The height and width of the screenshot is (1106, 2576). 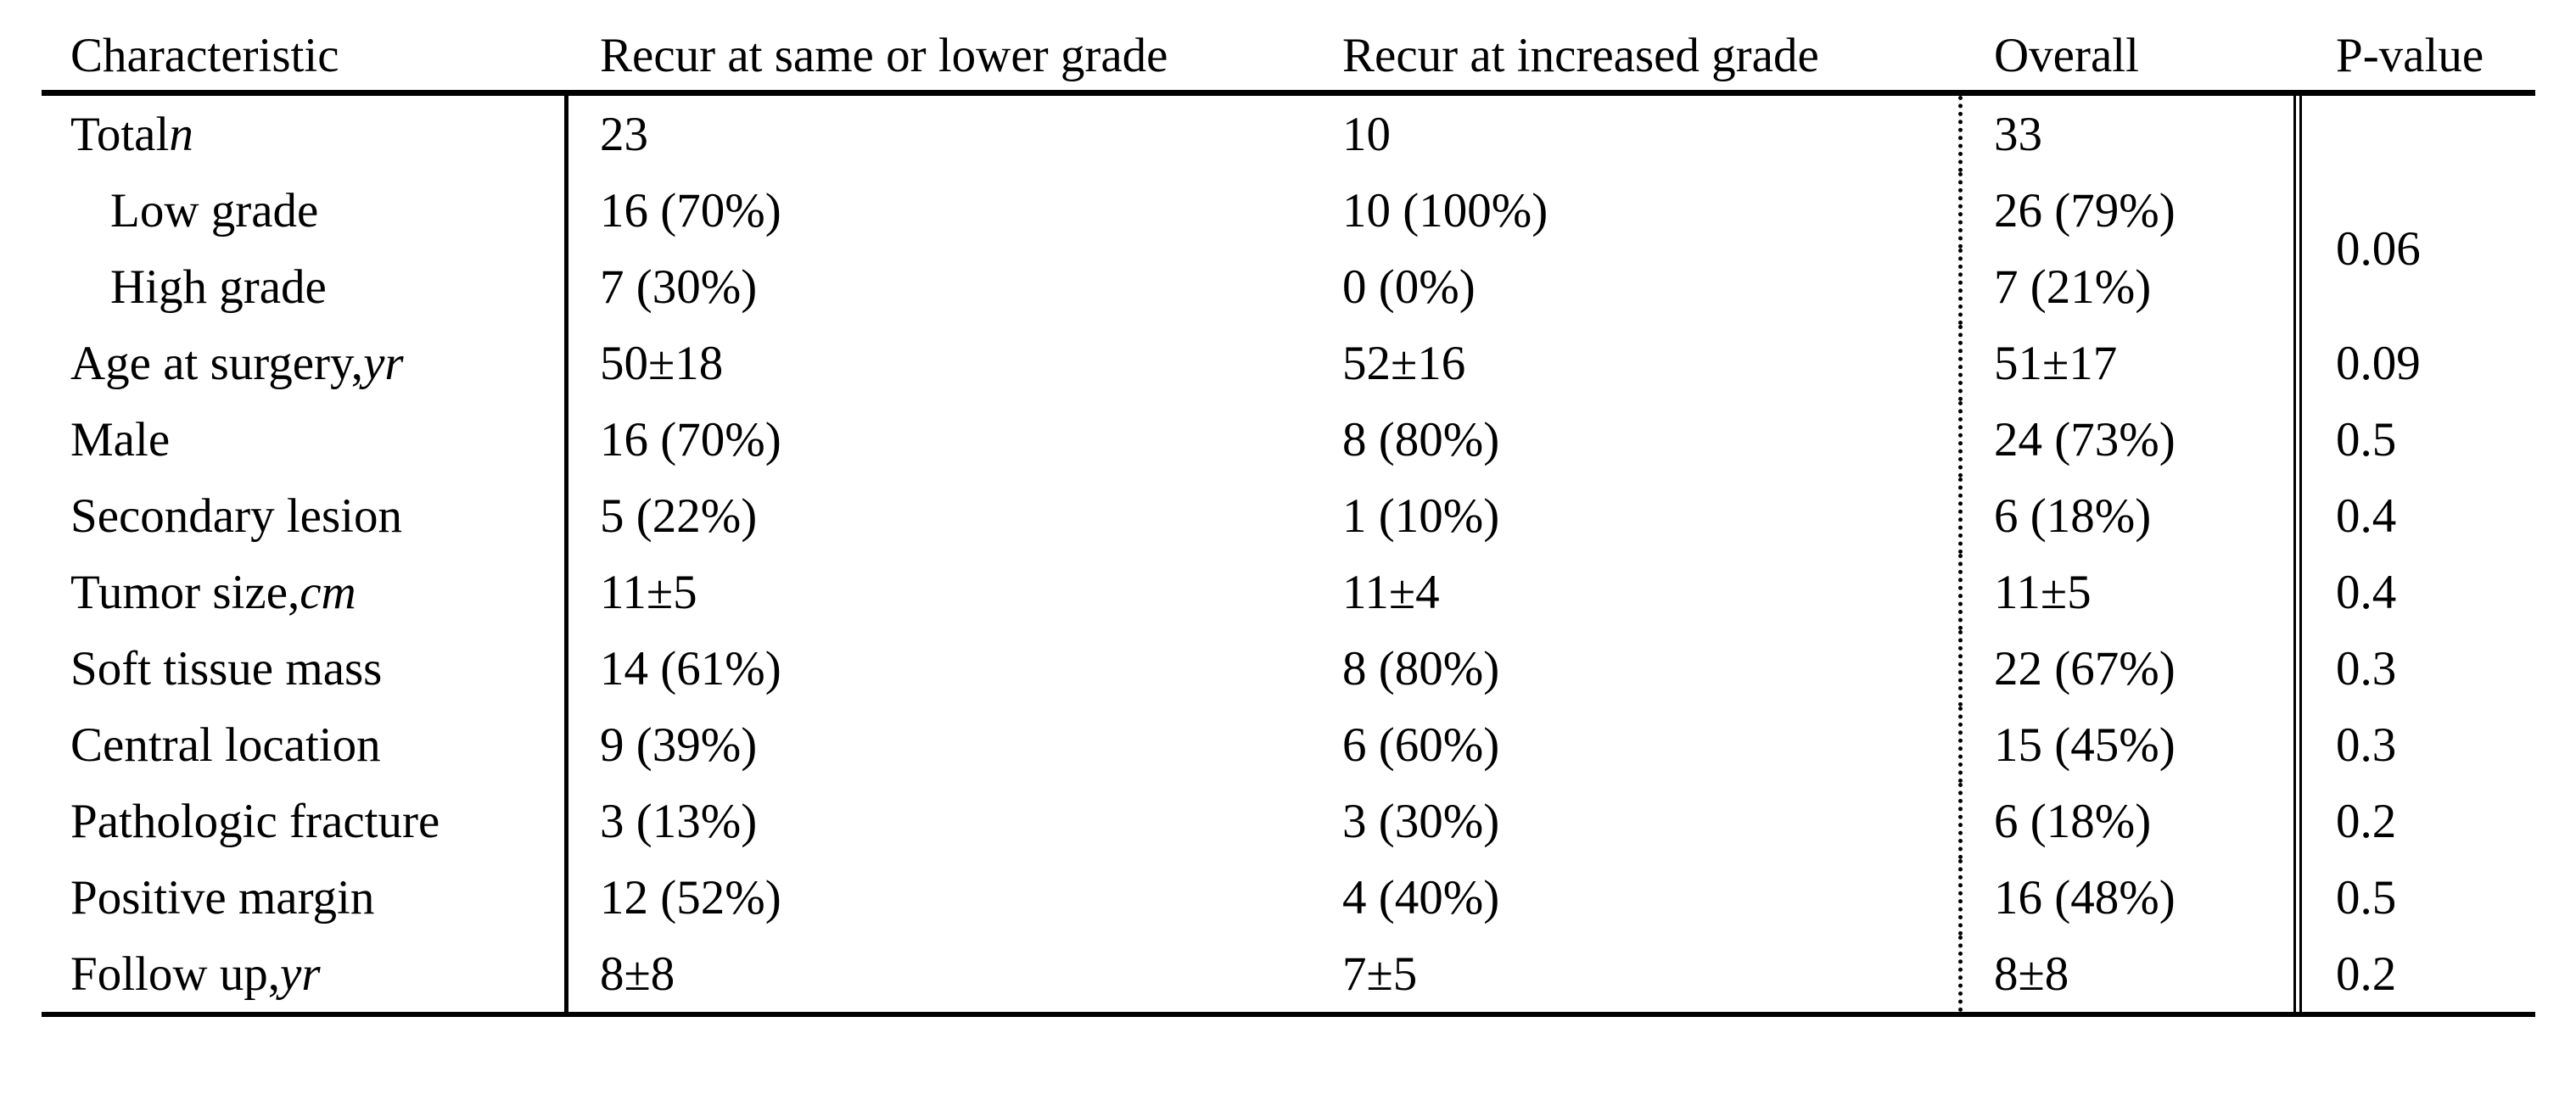 I want to click on row-male-p-value: 0.5, so click(x=2366, y=439).